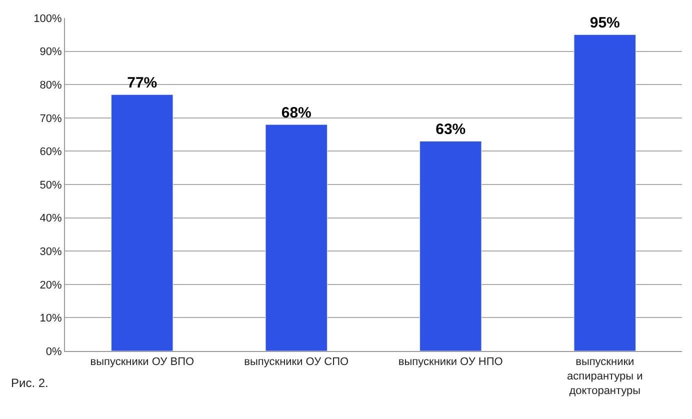  What do you see at coordinates (29, 383) in the screenshot?
I see `text: Рис. 2.` at bounding box center [29, 383].